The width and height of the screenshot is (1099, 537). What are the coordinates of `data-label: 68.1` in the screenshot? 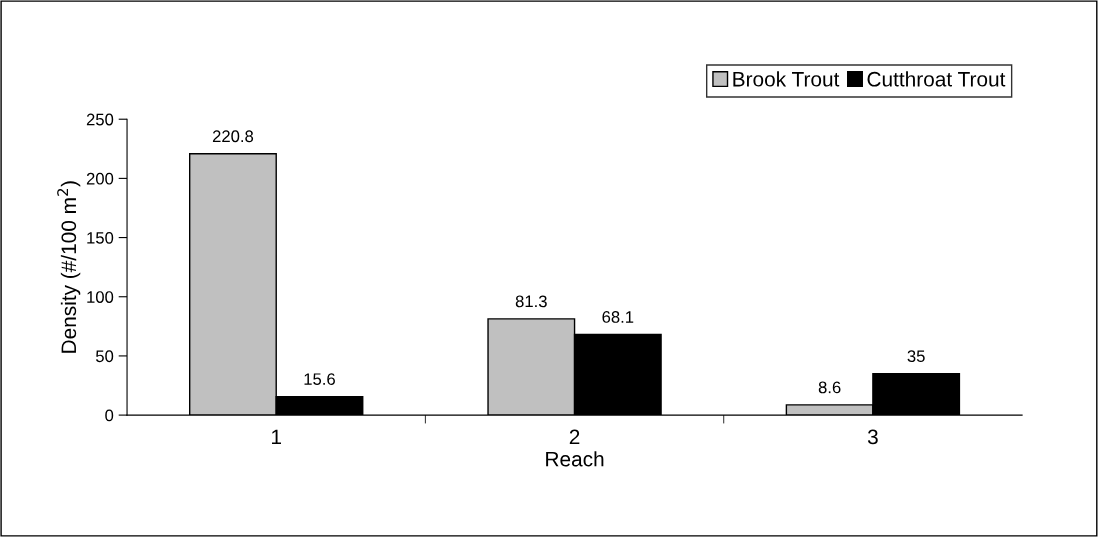 It's located at (618, 317).